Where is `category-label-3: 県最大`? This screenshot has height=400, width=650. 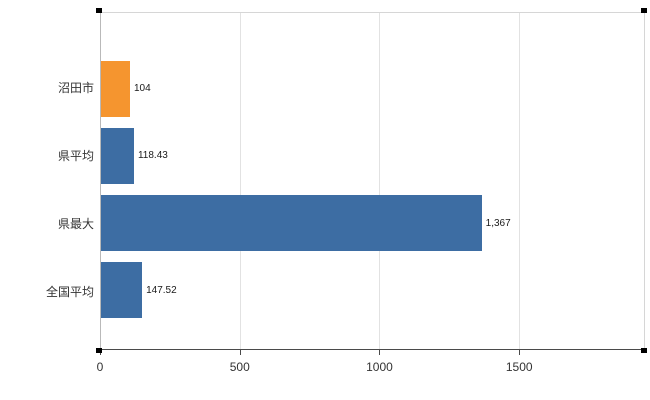
category-label-3: 県最大 is located at coordinates (75, 223).